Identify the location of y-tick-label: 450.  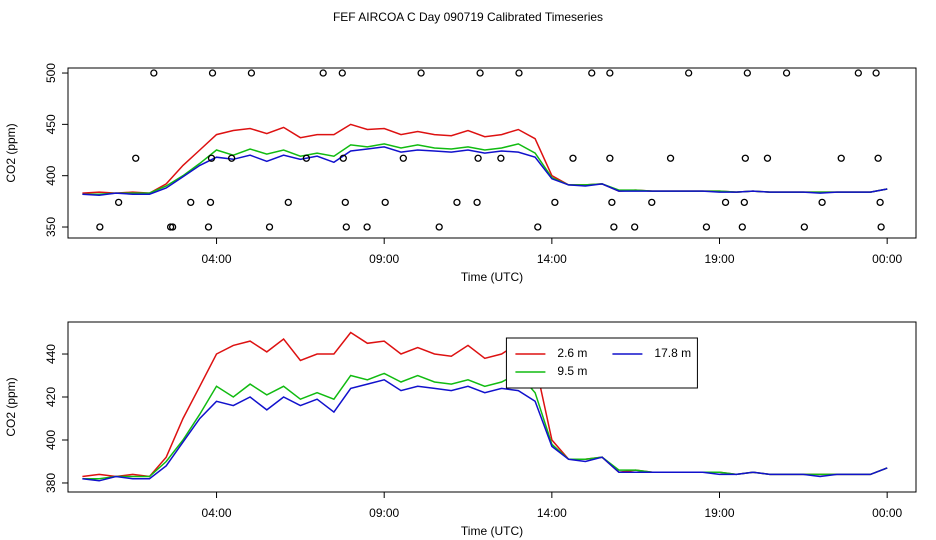
(51, 124).